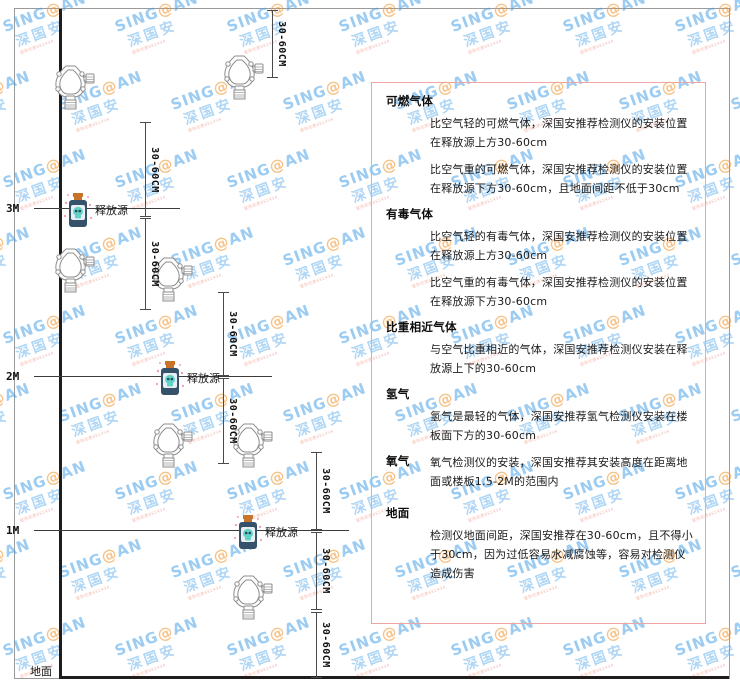 This screenshot has width=740, height=687. Describe the element at coordinates (73, 269) in the screenshot. I see `detector-mid-left-icon` at that location.